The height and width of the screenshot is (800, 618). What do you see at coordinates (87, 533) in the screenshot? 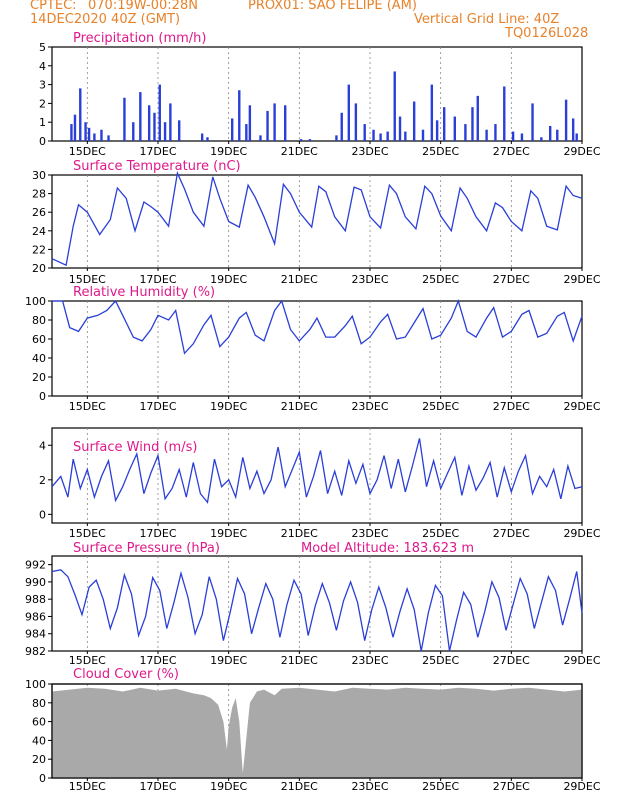
I see `wind-xtick-label: 15DEC` at bounding box center [87, 533].